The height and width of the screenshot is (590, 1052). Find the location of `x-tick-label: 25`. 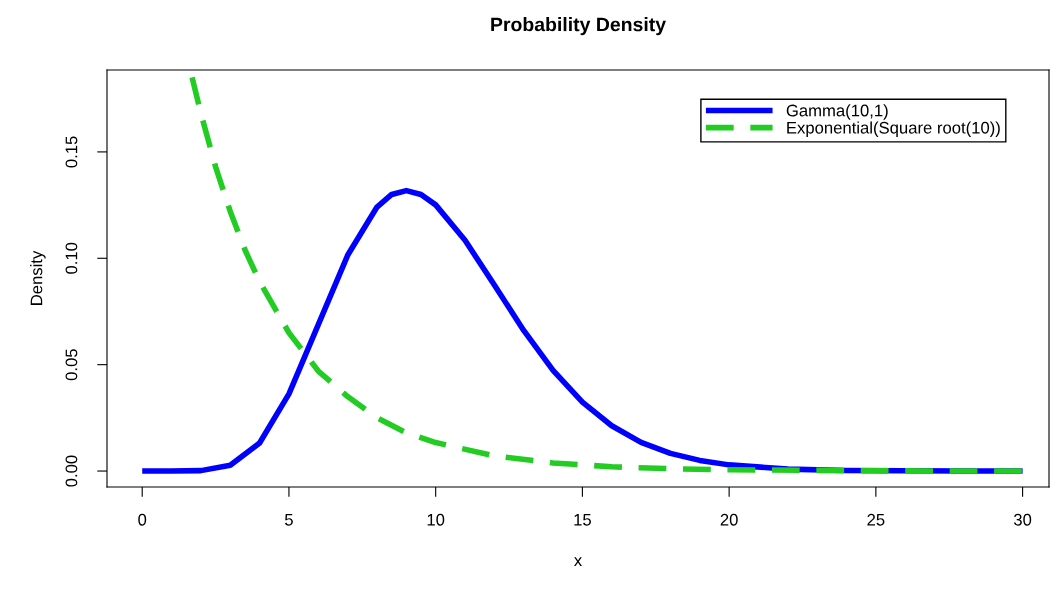

x-tick-label: 25 is located at coordinates (876, 519).